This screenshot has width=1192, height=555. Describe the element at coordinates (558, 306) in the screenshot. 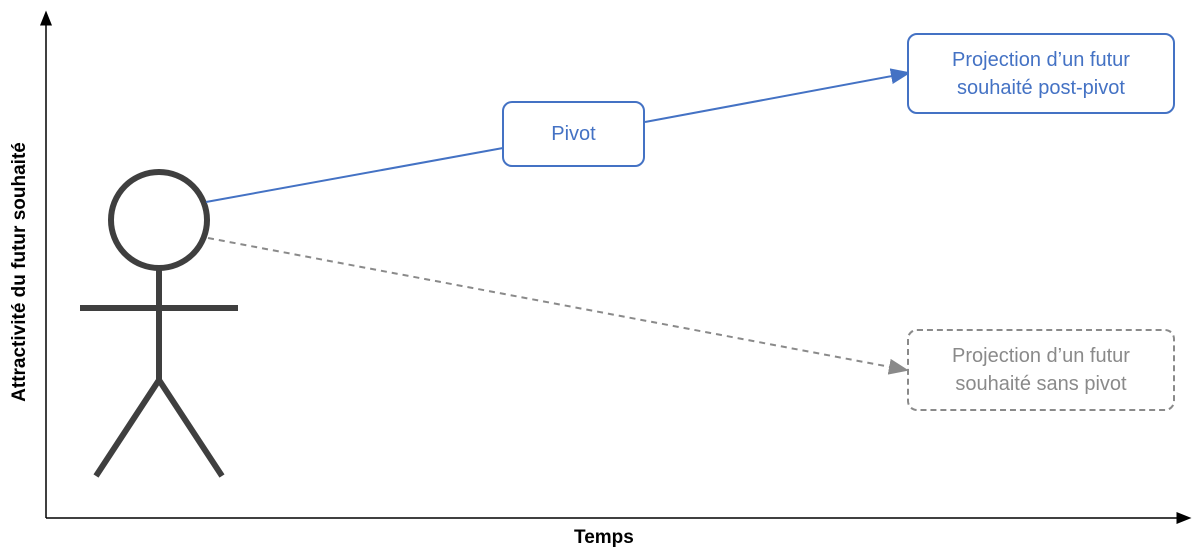

I see `path-without-pivot` at that location.